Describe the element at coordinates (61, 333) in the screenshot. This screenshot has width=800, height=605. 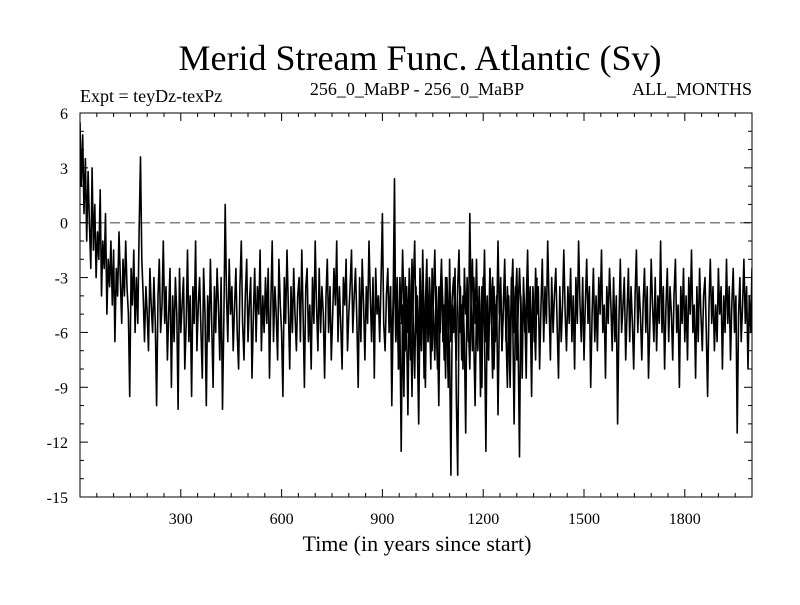
I see `y-tick-label: -6` at that location.